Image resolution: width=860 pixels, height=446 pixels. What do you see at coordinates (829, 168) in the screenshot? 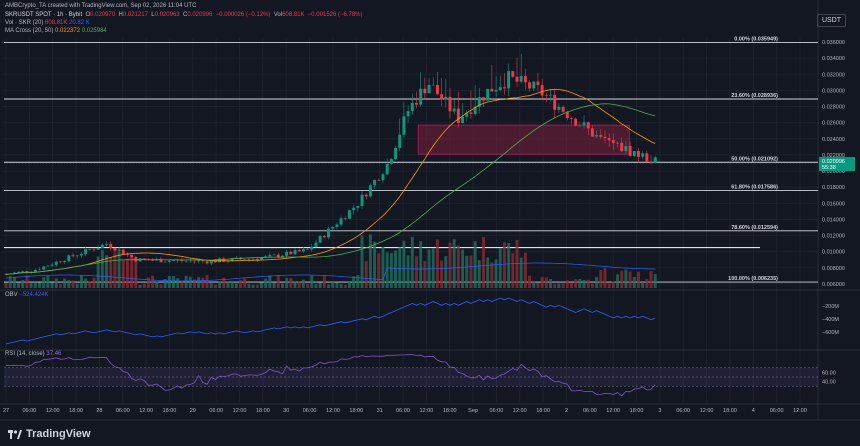
I see `countdown-label: 55:38` at bounding box center [829, 168].